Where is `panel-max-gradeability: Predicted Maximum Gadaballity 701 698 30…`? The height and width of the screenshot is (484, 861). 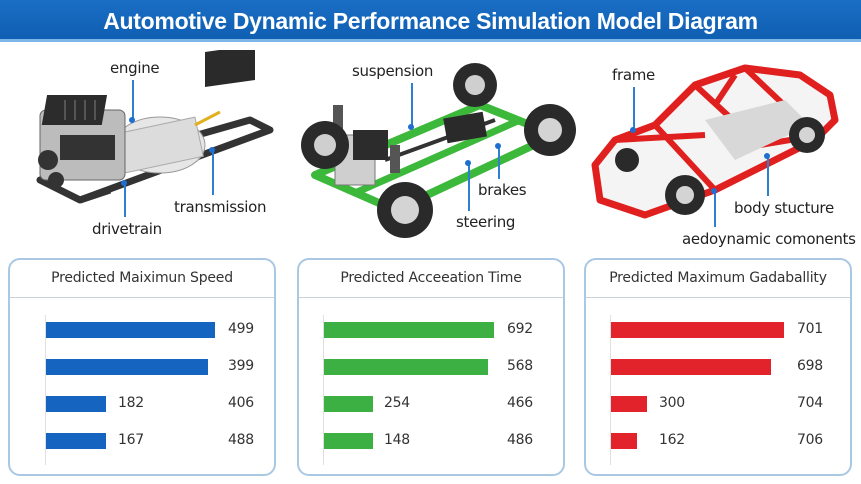
panel-max-gradeability: Predicted Maximum Gadaballity 701 698 30… is located at coordinates (718, 367).